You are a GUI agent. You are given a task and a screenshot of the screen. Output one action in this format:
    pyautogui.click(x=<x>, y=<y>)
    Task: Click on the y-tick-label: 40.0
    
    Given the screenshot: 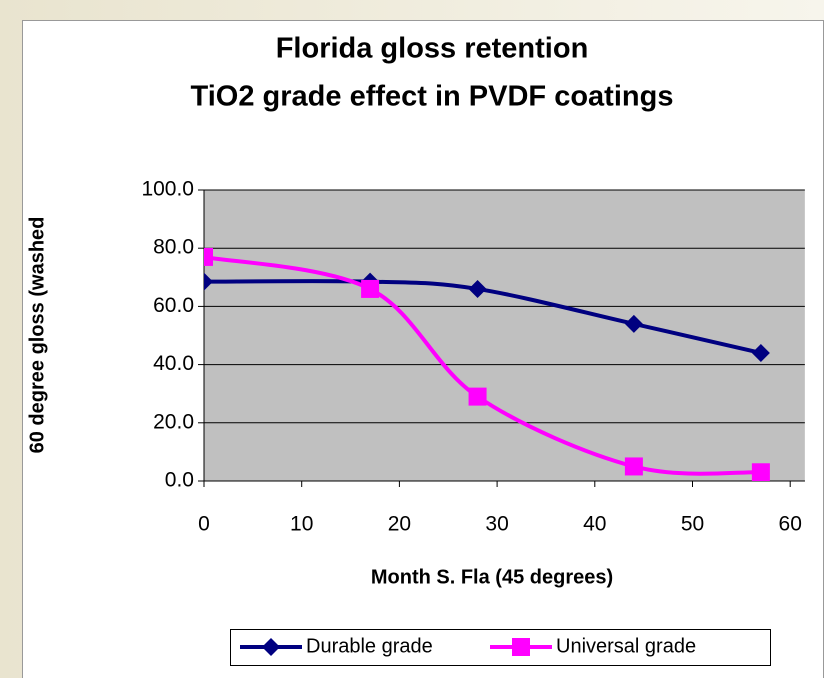 What is the action you would take?
    pyautogui.click(x=173, y=363)
    